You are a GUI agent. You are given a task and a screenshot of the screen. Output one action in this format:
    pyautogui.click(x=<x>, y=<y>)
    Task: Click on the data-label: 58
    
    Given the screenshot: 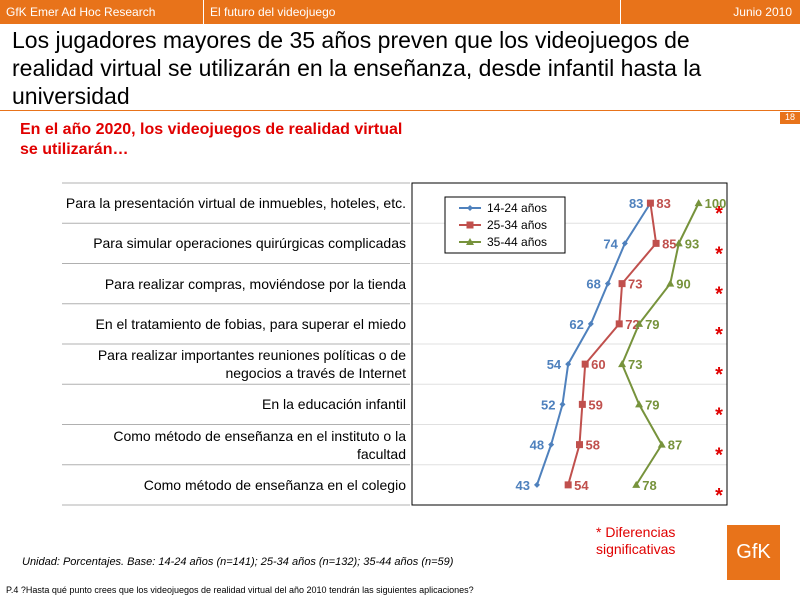 What is the action you would take?
    pyautogui.click(x=593, y=445)
    